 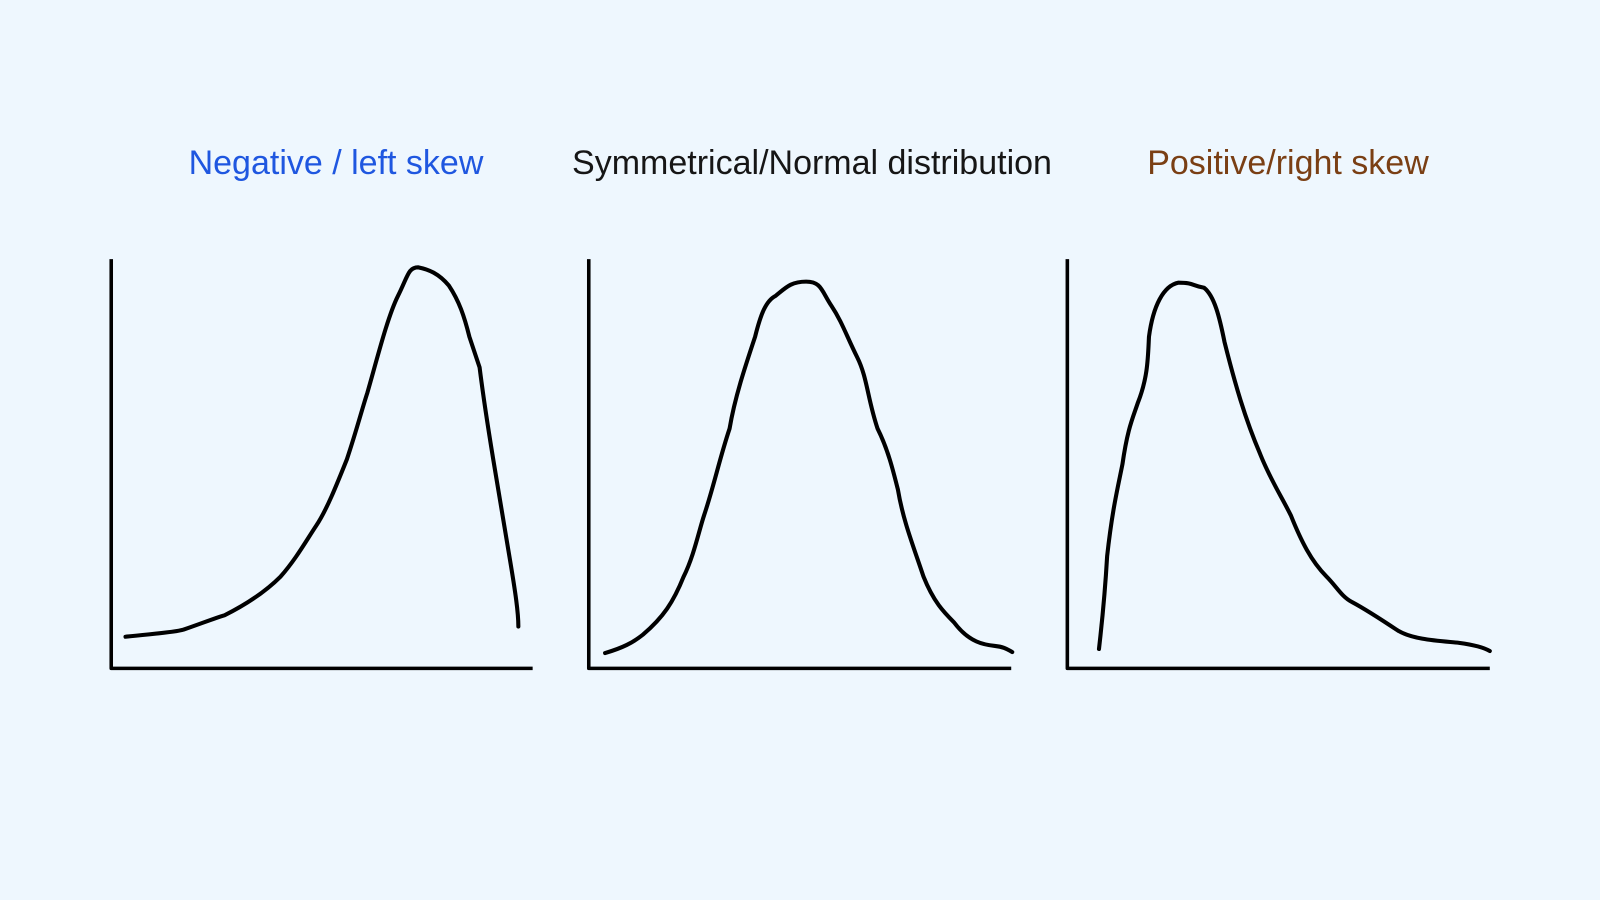 I want to click on panel-title: Symmetrical/Normal distribution, so click(x=812, y=163).